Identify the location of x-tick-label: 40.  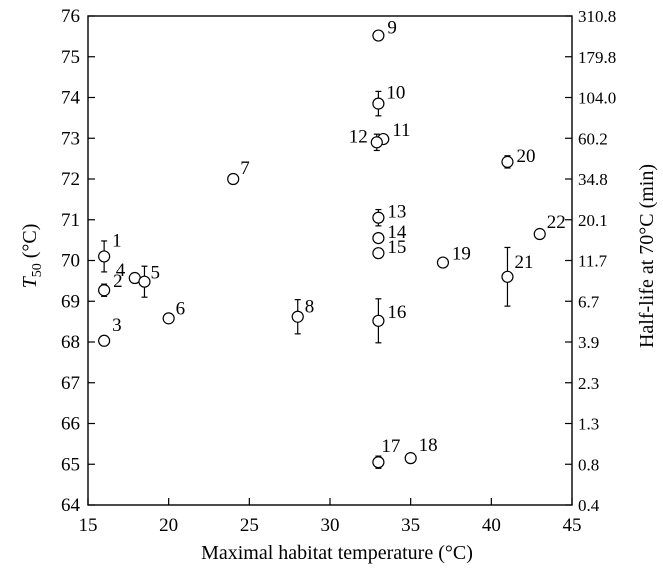
(491, 525).